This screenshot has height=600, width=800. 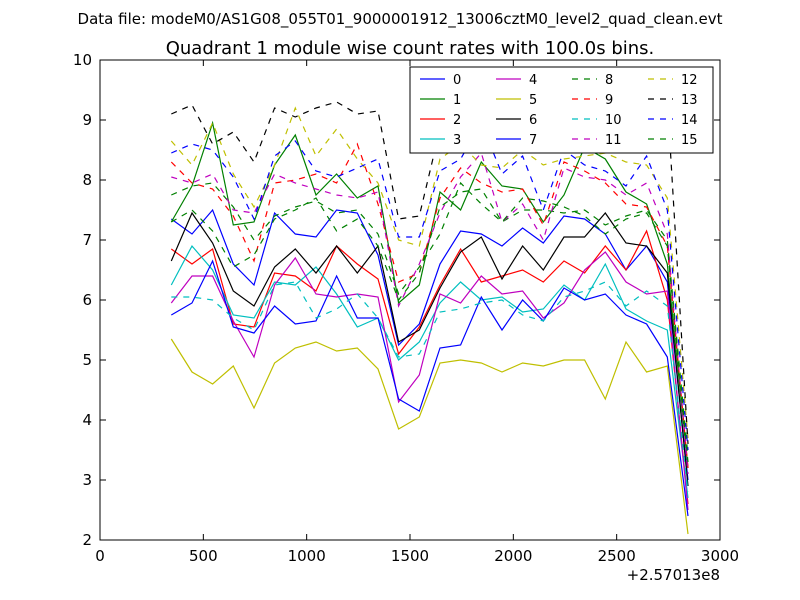 What do you see at coordinates (100, 556) in the screenshot?
I see `x-tick-label: 0` at bounding box center [100, 556].